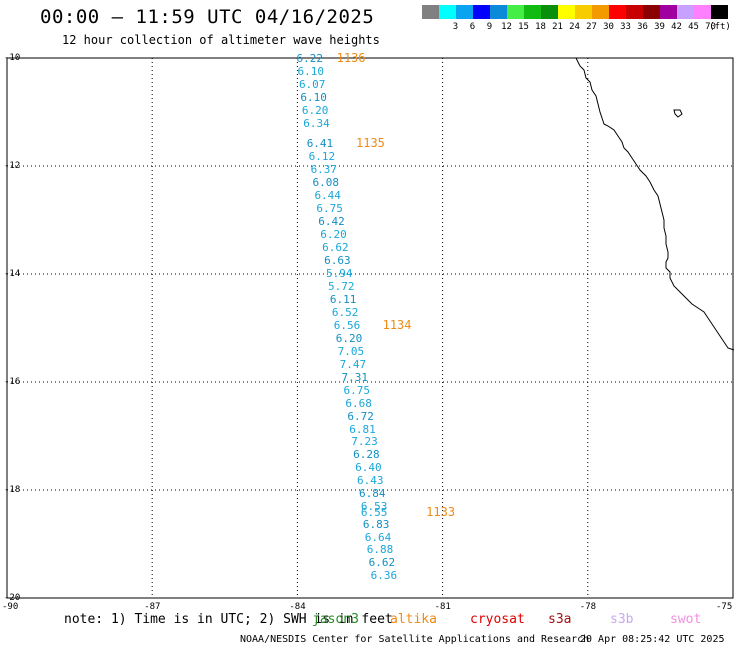 The image size is (740, 650). I want to click on color-scale-label: 9, so click(489, 27).